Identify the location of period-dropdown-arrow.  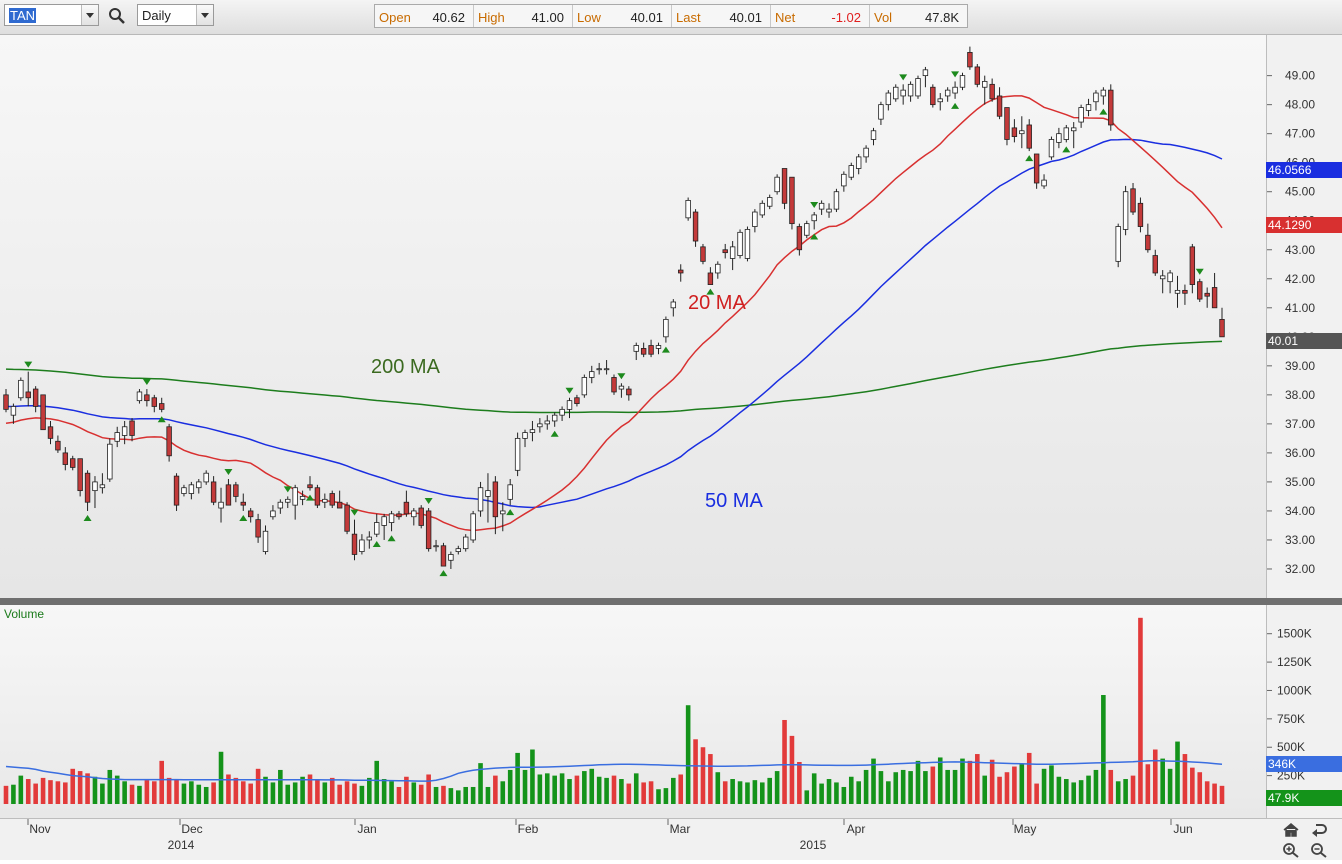
(204, 15).